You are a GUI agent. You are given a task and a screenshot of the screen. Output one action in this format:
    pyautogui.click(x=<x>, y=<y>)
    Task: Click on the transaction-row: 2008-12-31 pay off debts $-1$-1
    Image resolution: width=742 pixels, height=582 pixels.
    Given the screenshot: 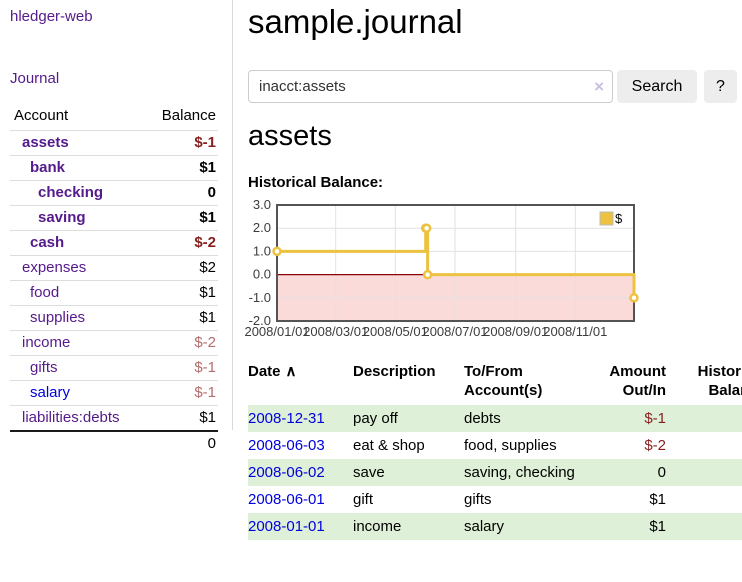 What is the action you would take?
    pyautogui.click(x=495, y=418)
    